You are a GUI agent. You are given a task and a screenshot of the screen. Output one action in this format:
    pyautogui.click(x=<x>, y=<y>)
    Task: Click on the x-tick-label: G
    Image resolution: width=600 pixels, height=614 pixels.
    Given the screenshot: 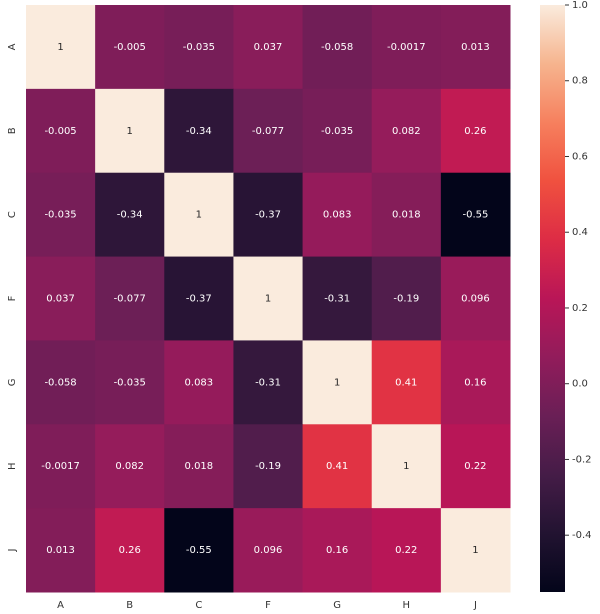 What is the action you would take?
    pyautogui.click(x=337, y=605)
    